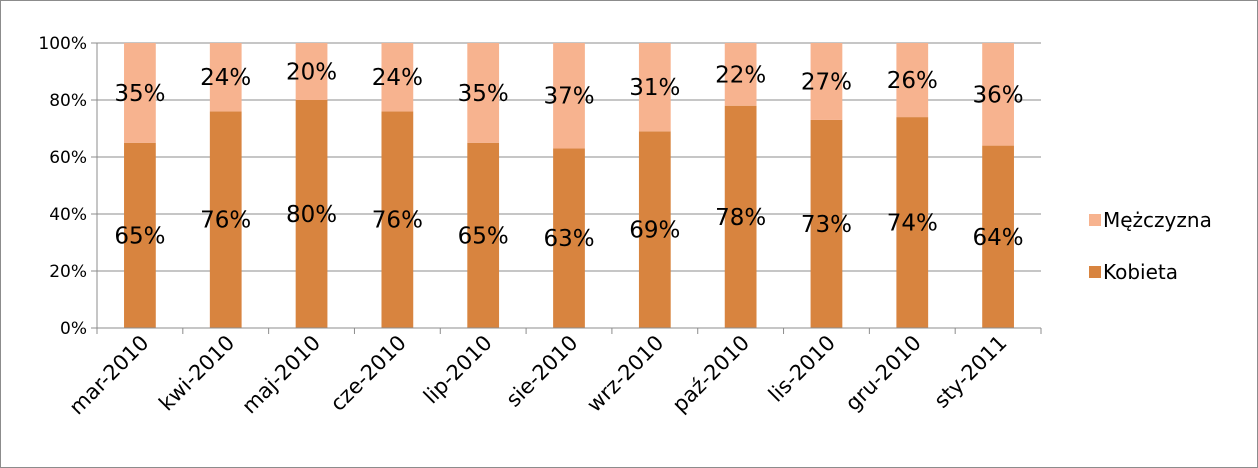  Describe the element at coordinates (281, 375) in the screenshot. I see `x-tick-label: maj-2010` at that location.